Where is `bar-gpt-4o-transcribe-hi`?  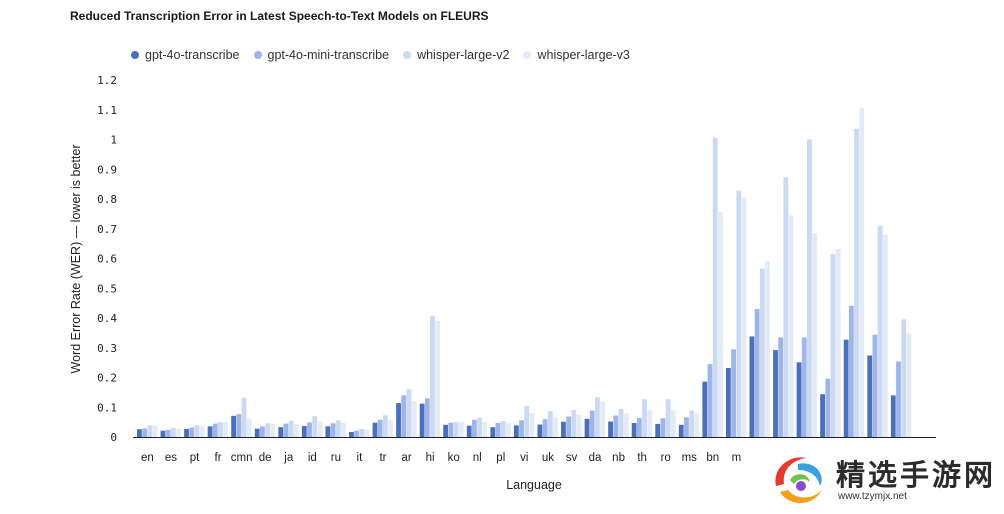 bar-gpt-4o-transcribe-hi is located at coordinates (422, 420).